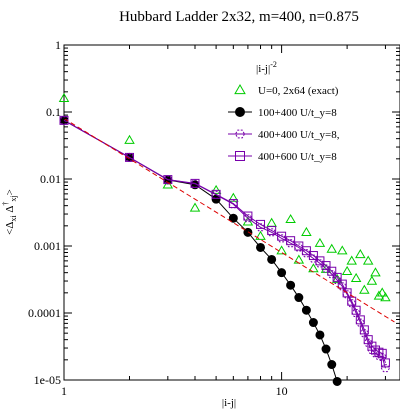 This screenshot has height=411, width=400. Describe the element at coordinates (297, 113) in the screenshot. I see `legend-label: 100+400 U/t_y=8` at that location.